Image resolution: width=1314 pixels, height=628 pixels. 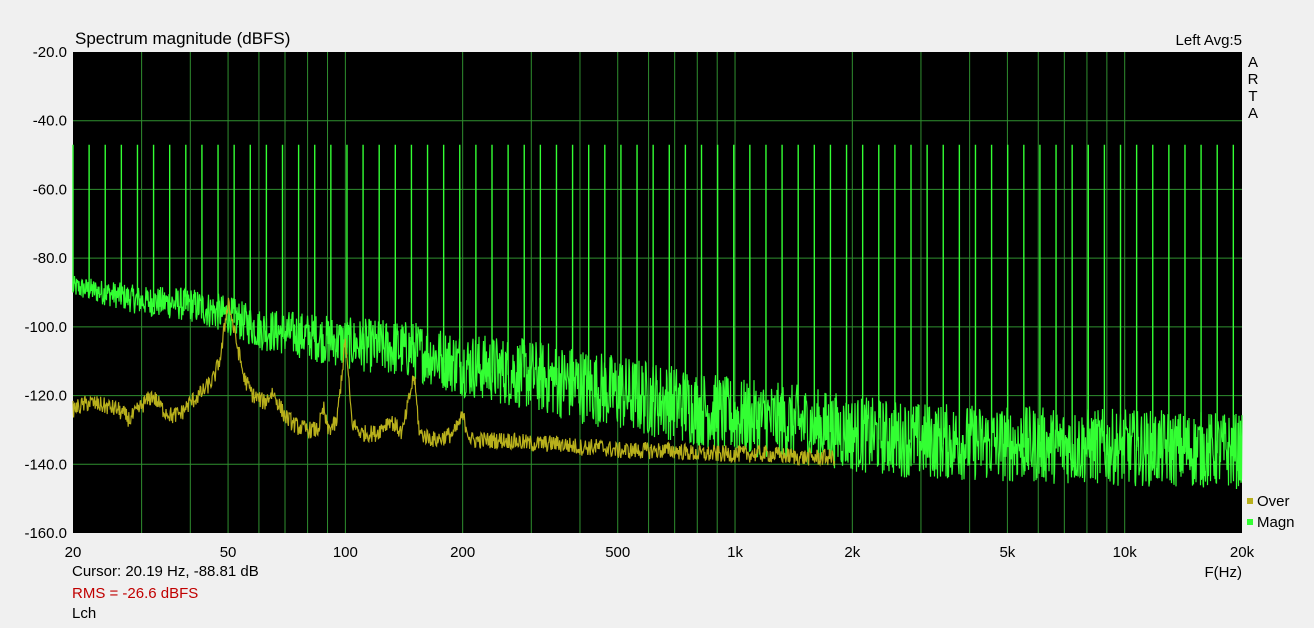 I want to click on legend: Over Magn, so click(x=1271, y=512).